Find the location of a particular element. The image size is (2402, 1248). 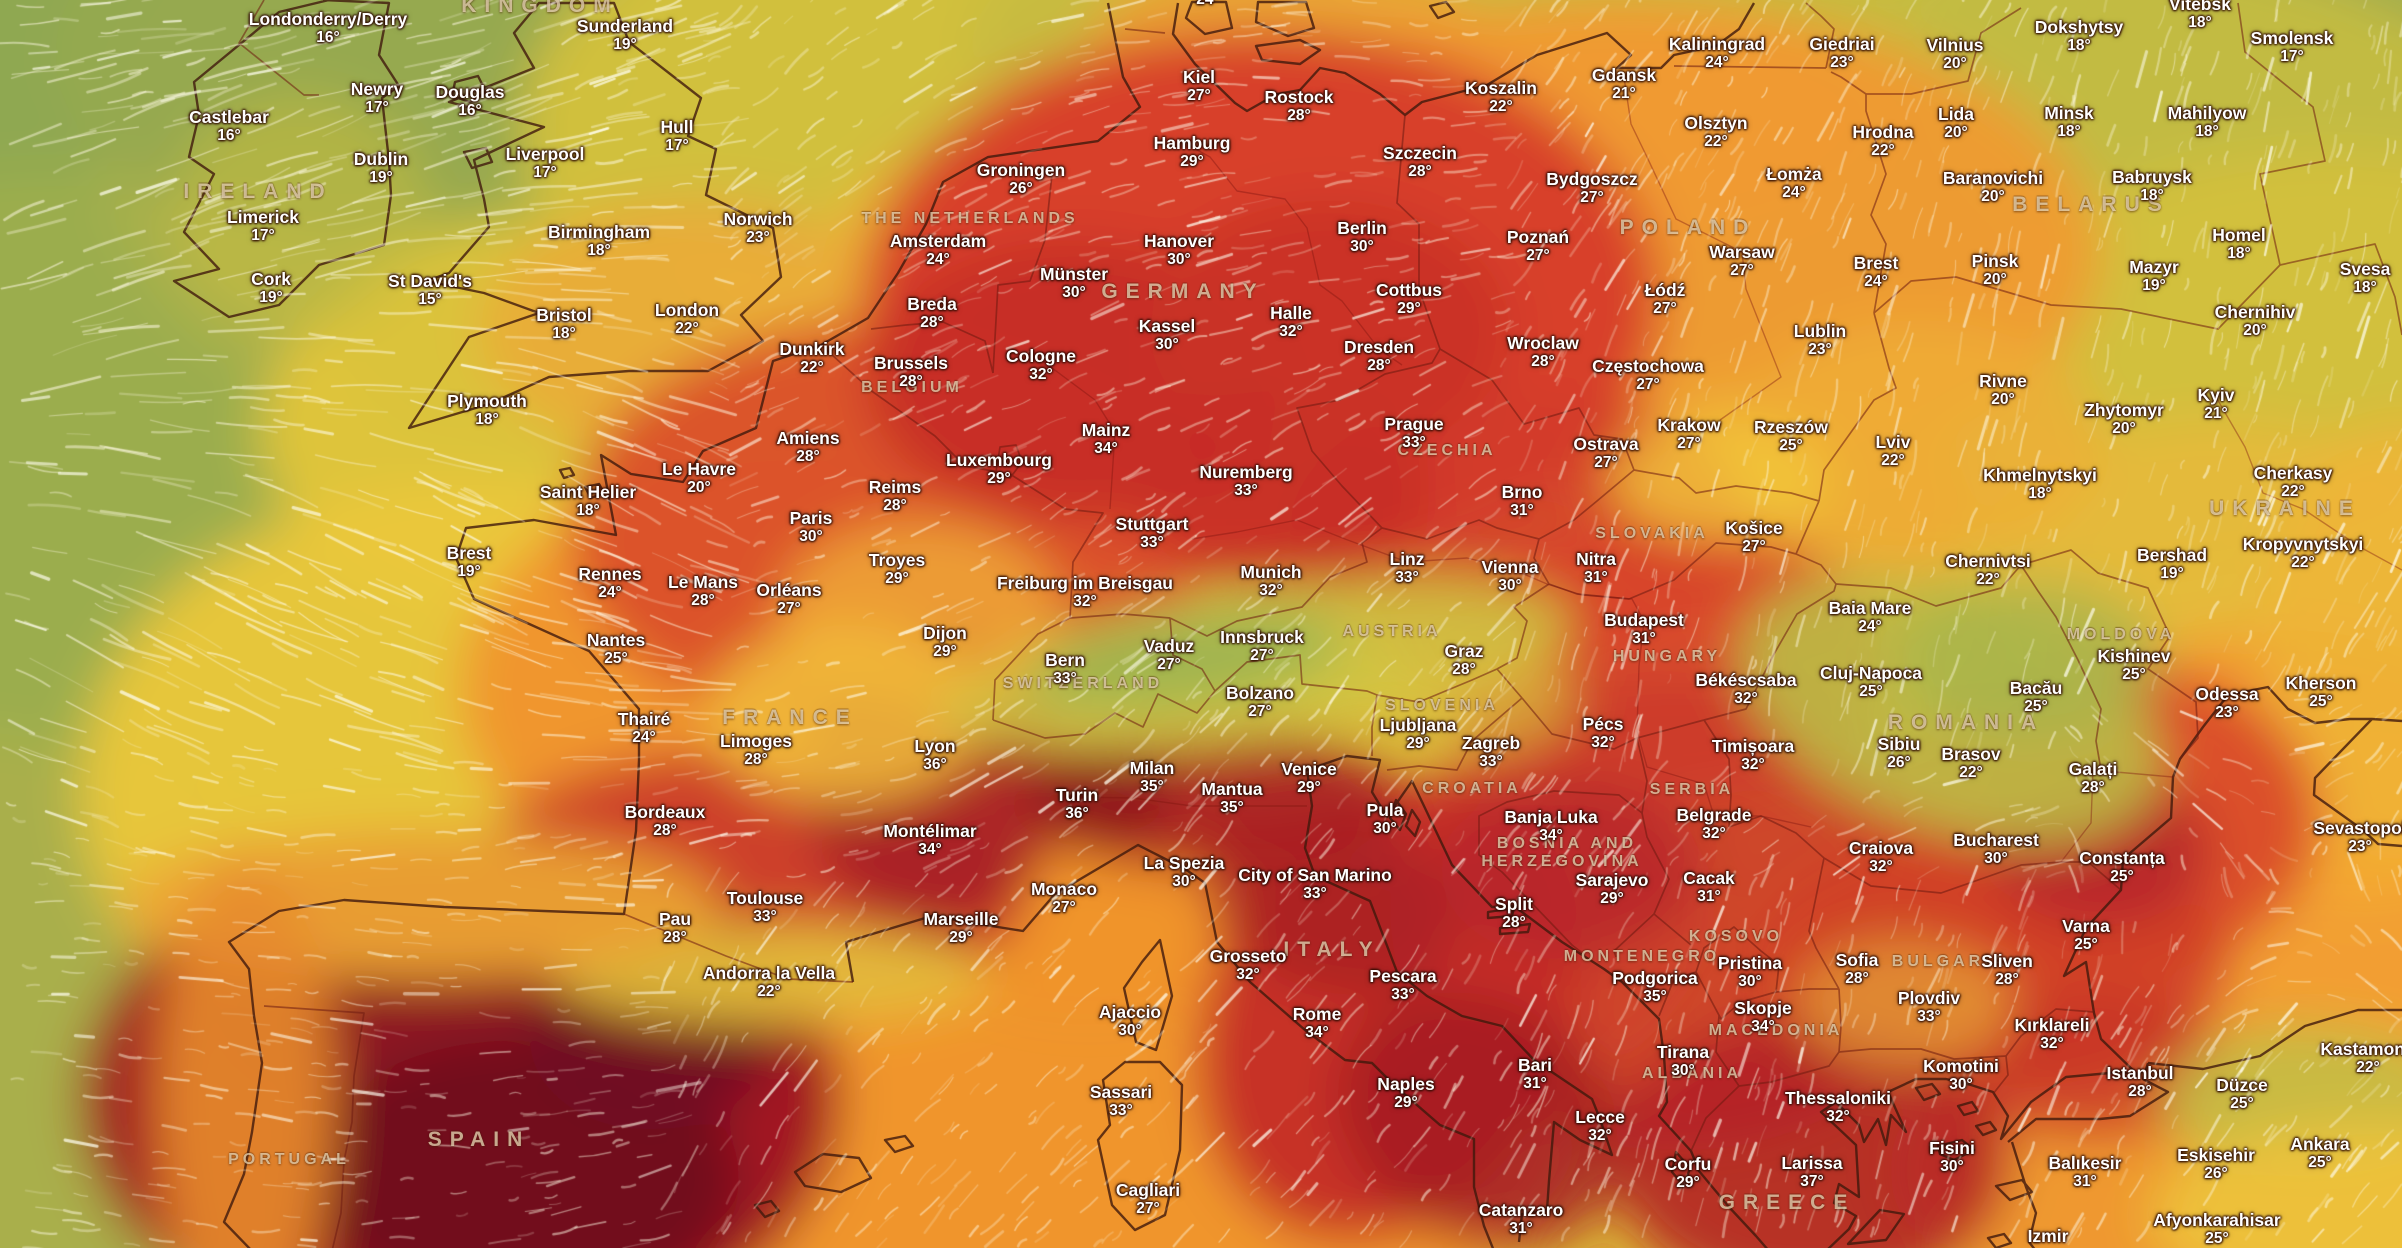

city-label: Turin 36° is located at coordinates (1077, 804).